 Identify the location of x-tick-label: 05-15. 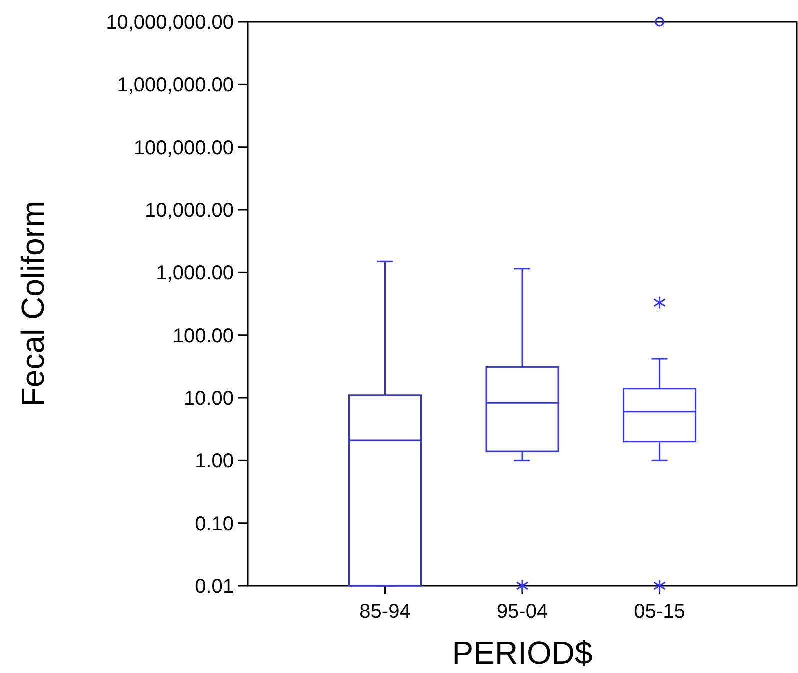
(660, 612).